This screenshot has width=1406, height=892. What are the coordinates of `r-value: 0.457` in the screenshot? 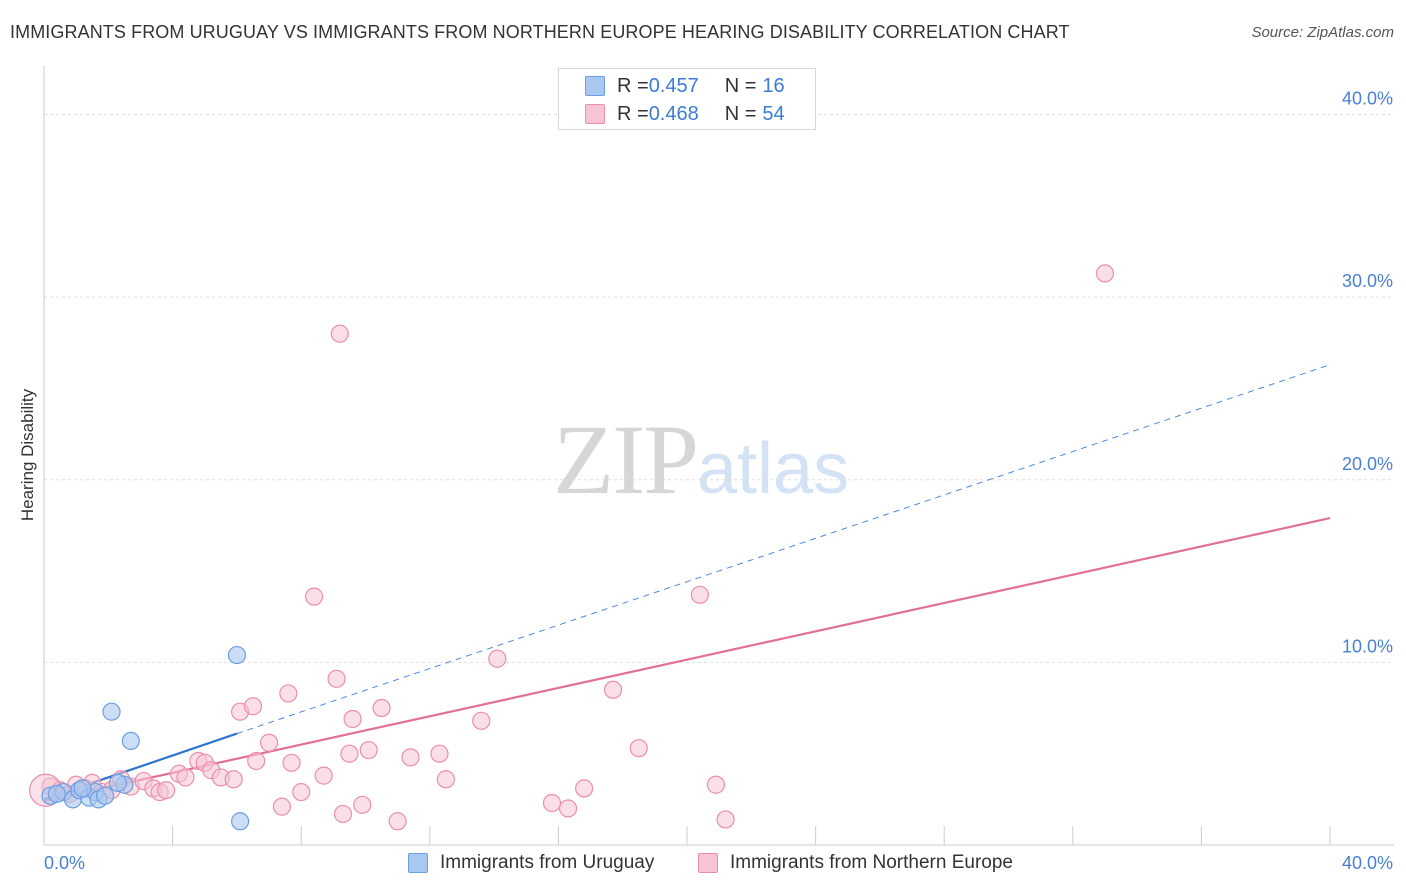 It's located at (673, 85).